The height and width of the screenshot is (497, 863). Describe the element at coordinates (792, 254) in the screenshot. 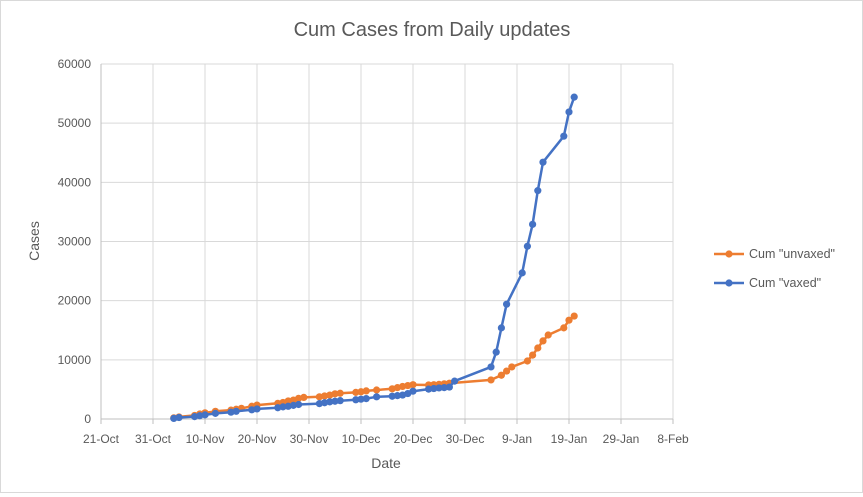

I see `legend-label: Cum "unvaxed"` at that location.